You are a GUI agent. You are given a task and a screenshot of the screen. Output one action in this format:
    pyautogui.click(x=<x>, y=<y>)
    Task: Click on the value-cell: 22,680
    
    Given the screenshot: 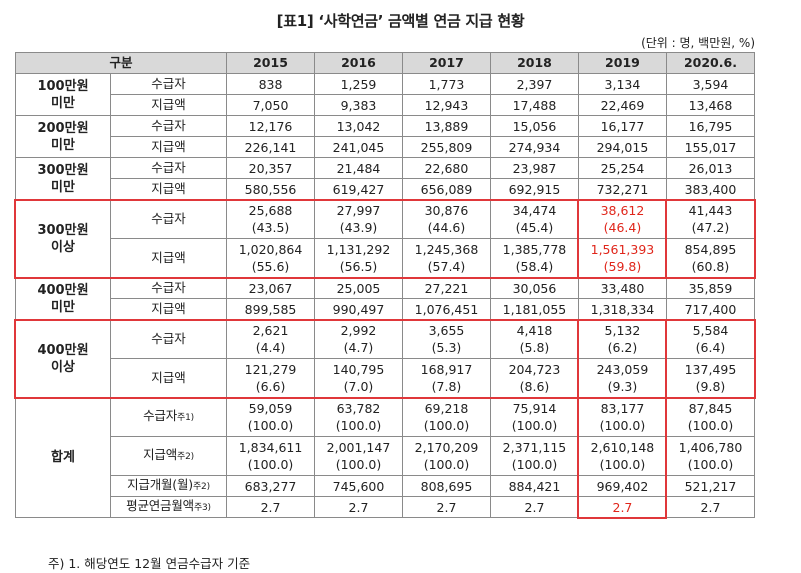 What is the action you would take?
    pyautogui.click(x=446, y=168)
    